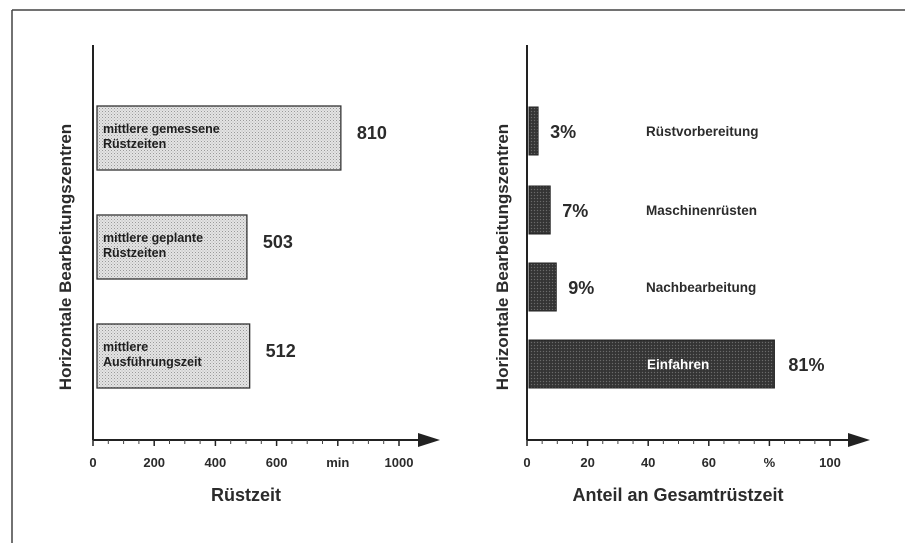 The width and height of the screenshot is (913, 543). What do you see at coordinates (701, 287) in the screenshot?
I see `category-label: Nachbearbeitung` at bounding box center [701, 287].